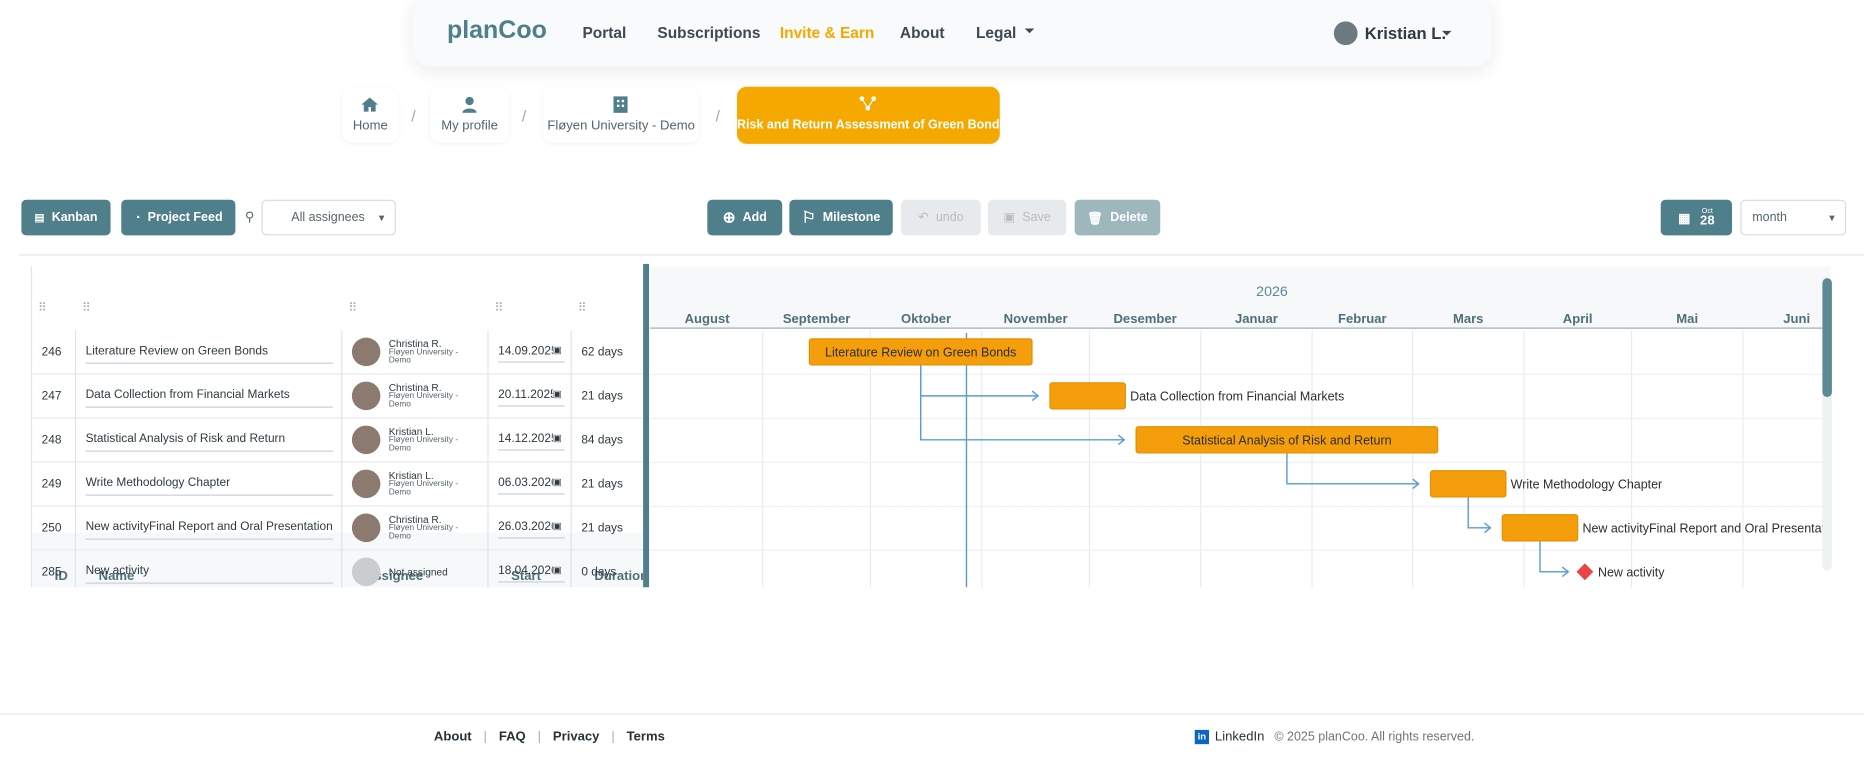 The height and width of the screenshot is (767, 1864). Describe the element at coordinates (328, 217) in the screenshot. I see `assignee-select: All assignees ▼` at that location.